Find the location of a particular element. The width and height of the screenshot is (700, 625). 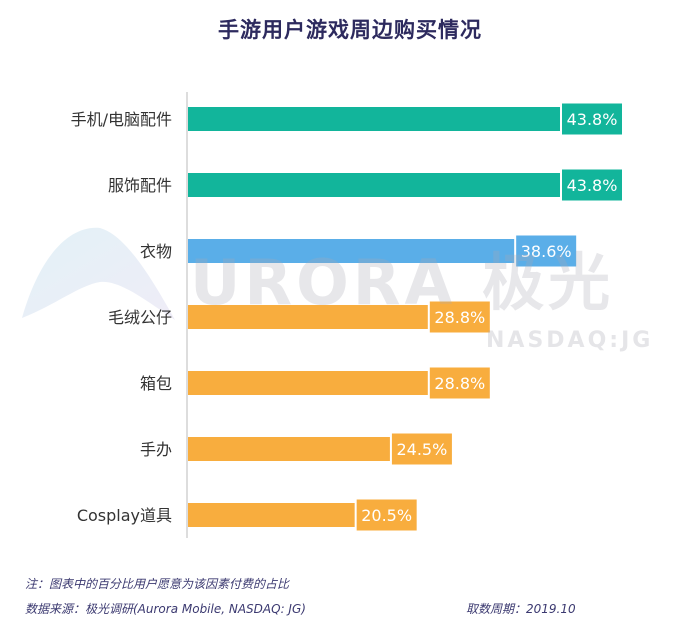

footer-period: 取数周期：2019.10 is located at coordinates (521, 609).